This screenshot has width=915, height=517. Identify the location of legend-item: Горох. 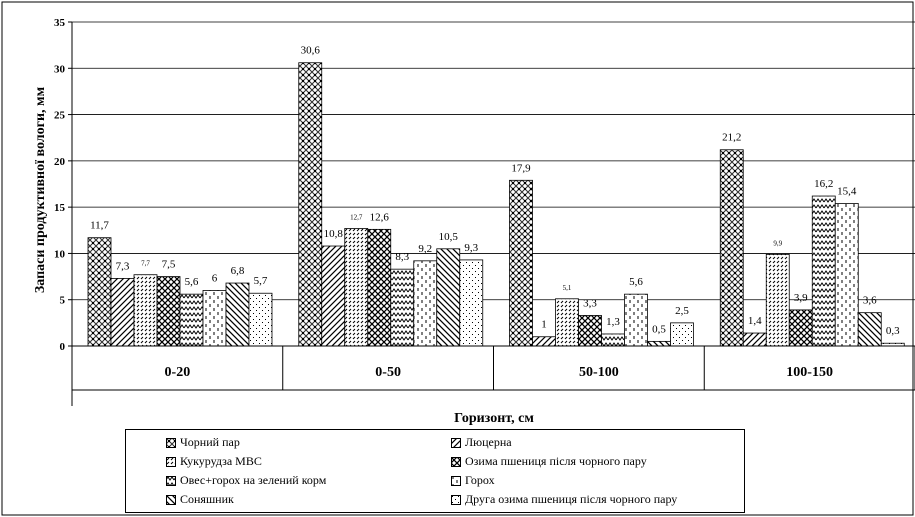
(473, 480).